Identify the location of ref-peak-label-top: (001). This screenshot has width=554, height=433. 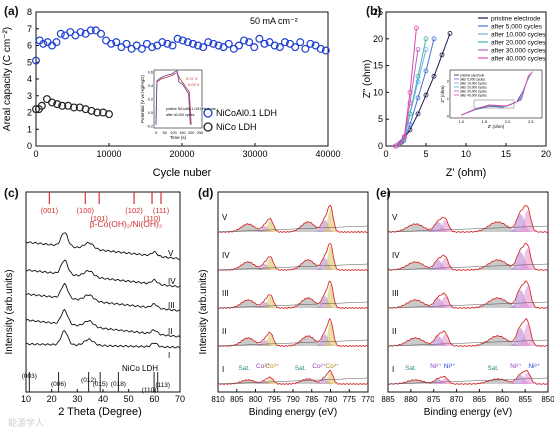
(50, 210).